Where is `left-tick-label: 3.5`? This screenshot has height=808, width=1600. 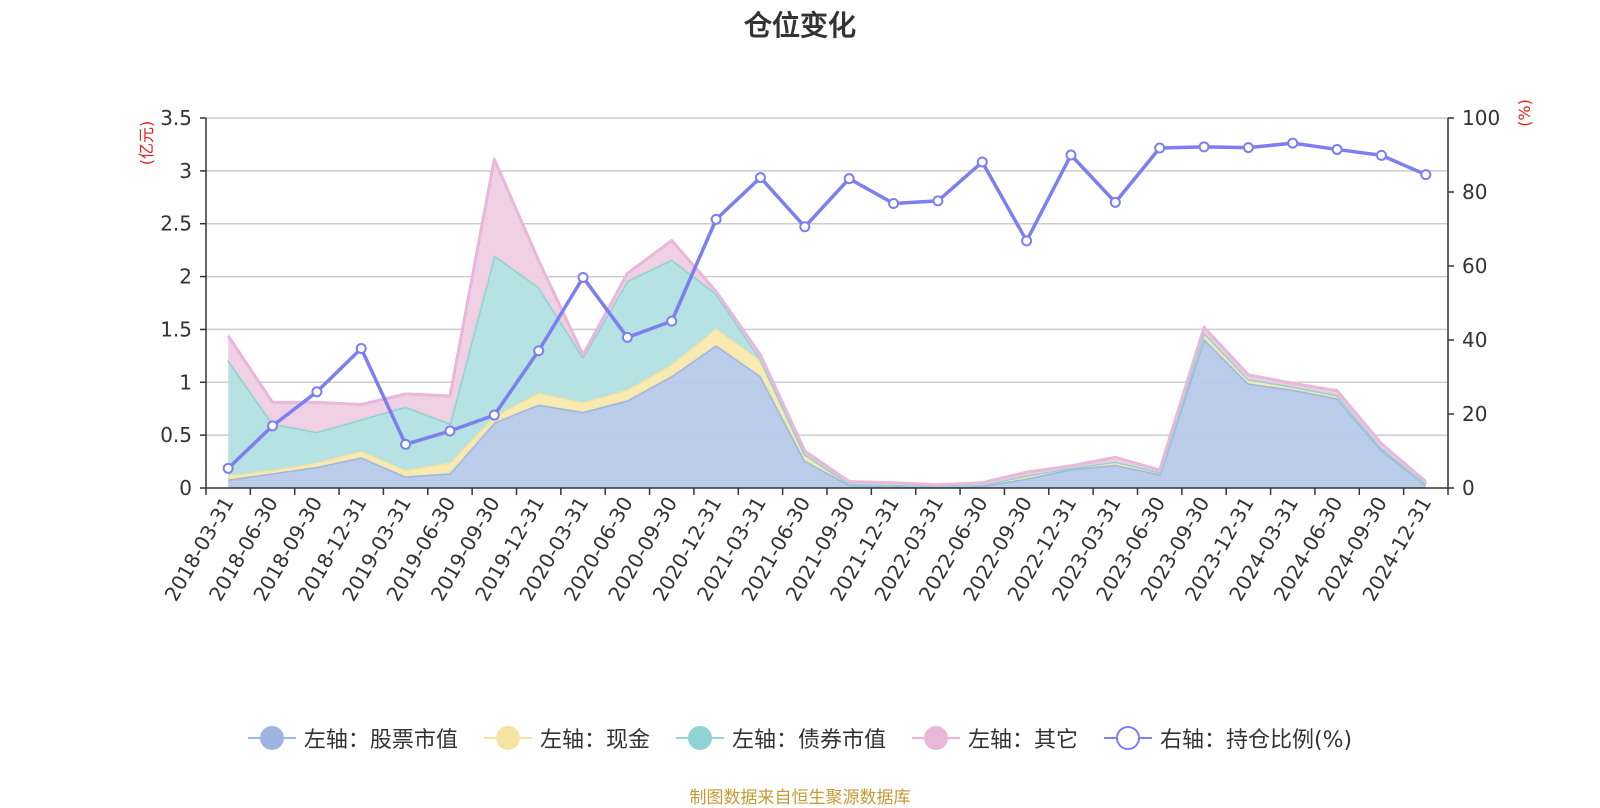
left-tick-label: 3.5 is located at coordinates (176, 118).